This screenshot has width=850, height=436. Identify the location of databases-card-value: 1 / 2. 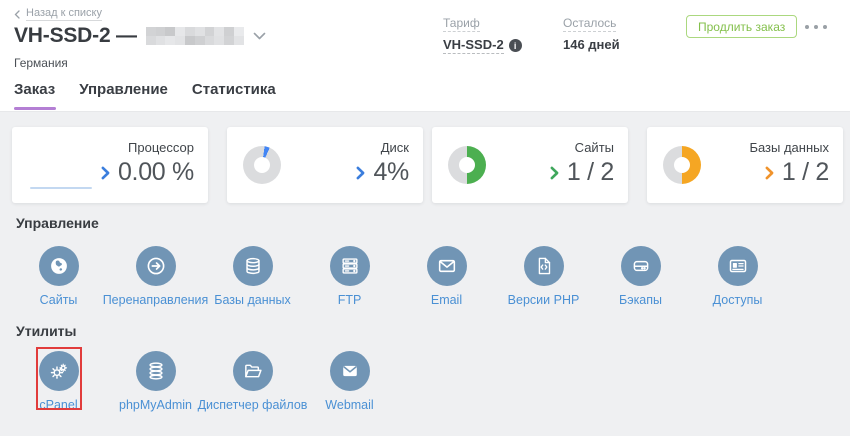
(805, 172).